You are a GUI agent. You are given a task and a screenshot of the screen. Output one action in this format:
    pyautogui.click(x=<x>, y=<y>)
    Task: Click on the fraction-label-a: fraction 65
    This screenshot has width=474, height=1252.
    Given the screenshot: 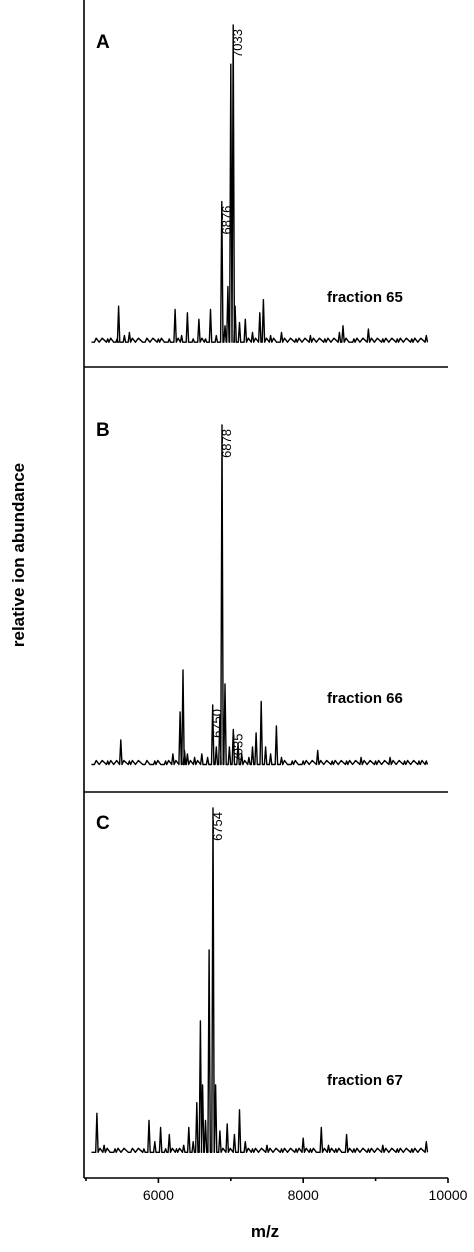 What is the action you would take?
    pyautogui.click(x=365, y=297)
    